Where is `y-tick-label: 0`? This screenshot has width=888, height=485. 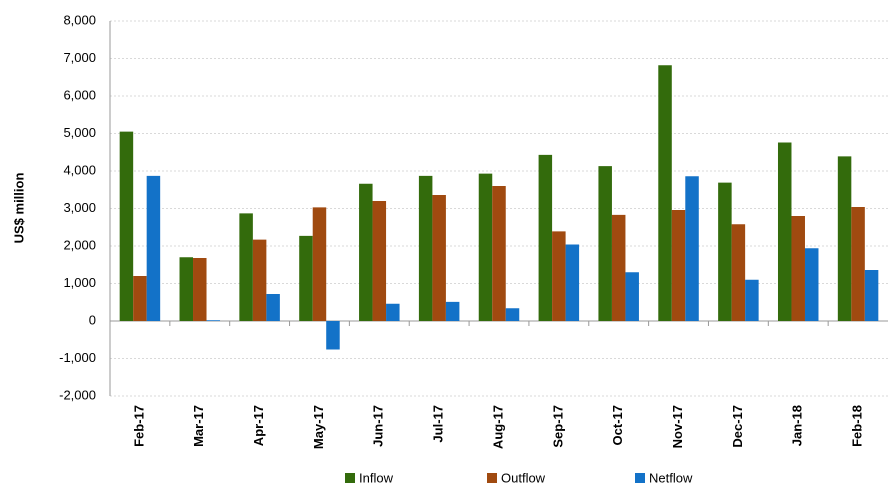 y-tick-label: 0 is located at coordinates (92, 319).